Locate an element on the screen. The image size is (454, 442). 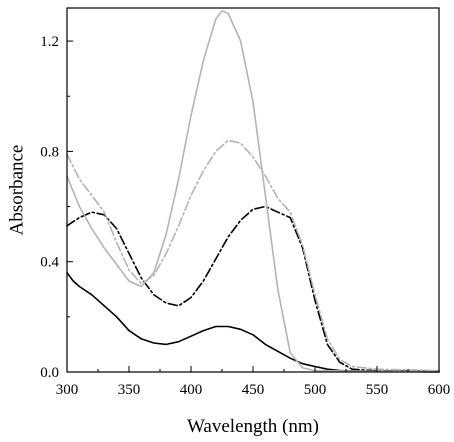
y-tick-label: 0.0 is located at coordinates (49, 373).